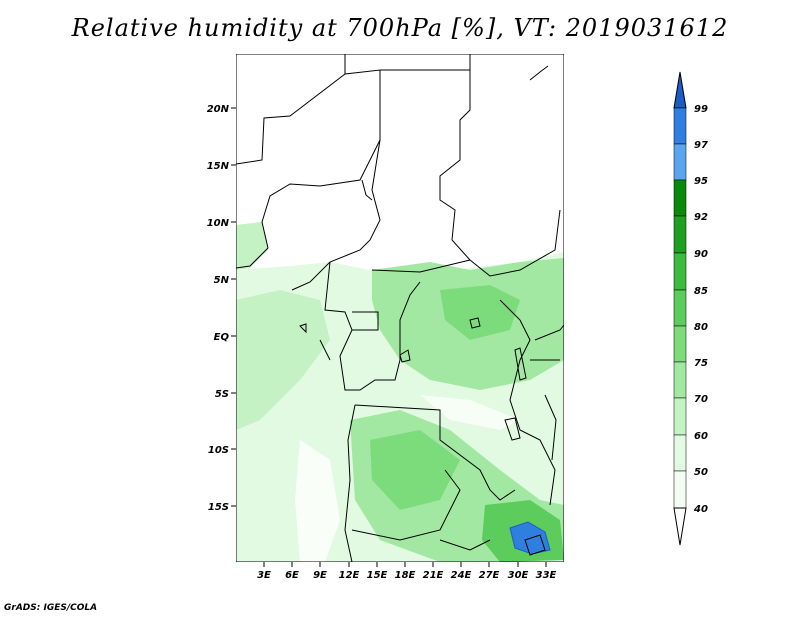 Image resolution: width=800 pixels, height=618 pixels. Describe the element at coordinates (218, 450) in the screenshot. I see `svg-text: 10S` at that location.